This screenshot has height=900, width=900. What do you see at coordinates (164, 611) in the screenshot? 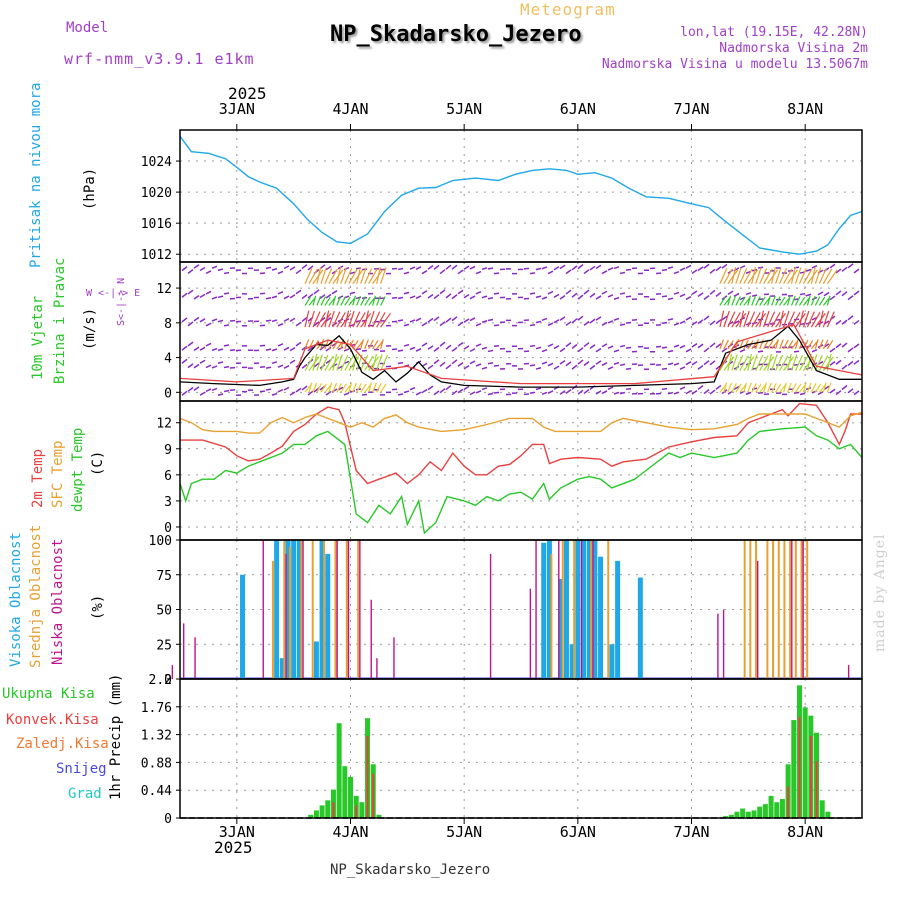
I see `cloud-ytick-label: 50` at bounding box center [164, 611].